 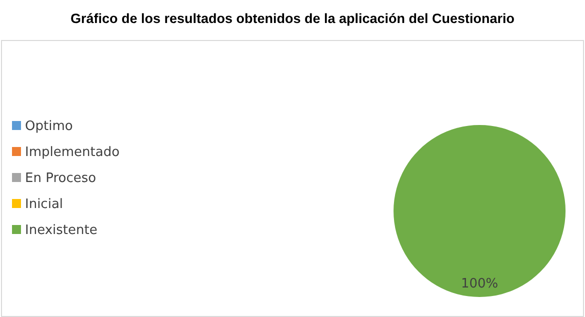 I want to click on legend-label: Inicial, so click(x=44, y=204).